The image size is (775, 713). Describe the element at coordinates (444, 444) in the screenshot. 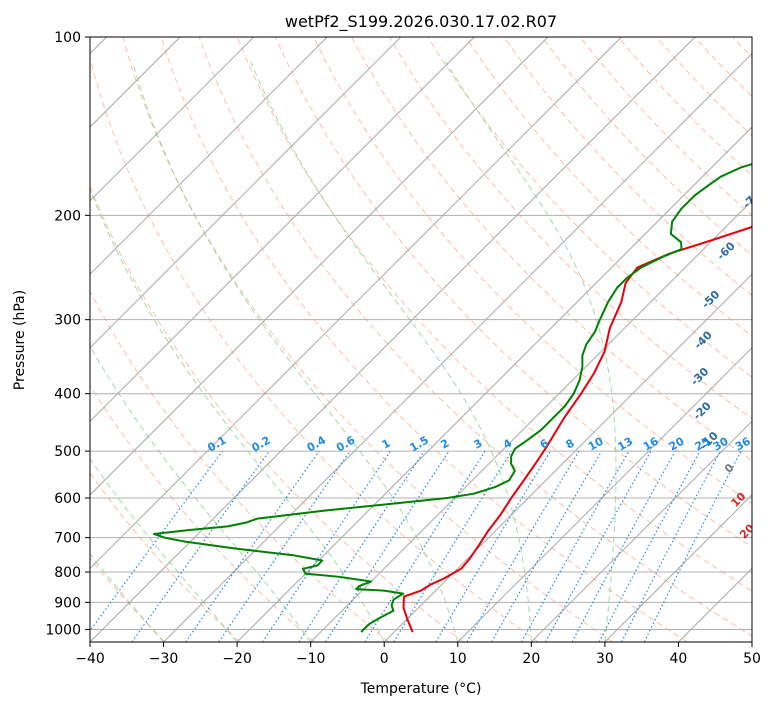

I see `mixing-ratio-label: 2` at that location.